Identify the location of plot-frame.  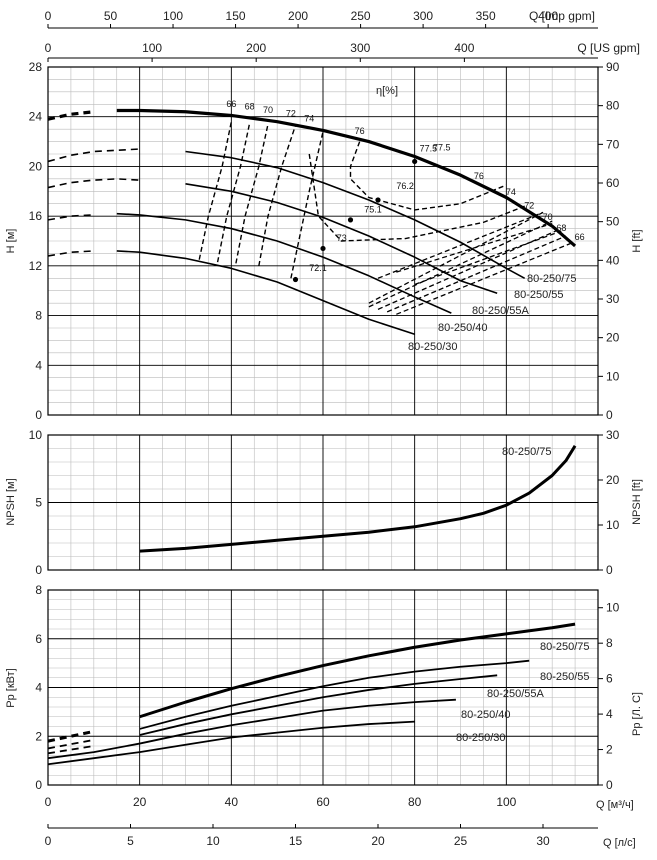
(323, 502).